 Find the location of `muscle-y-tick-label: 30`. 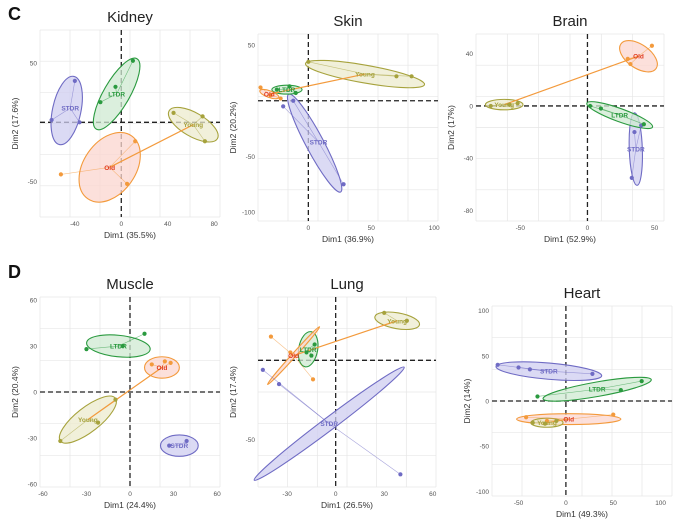

muscle-y-tick-label: 30 is located at coordinates (34, 347).